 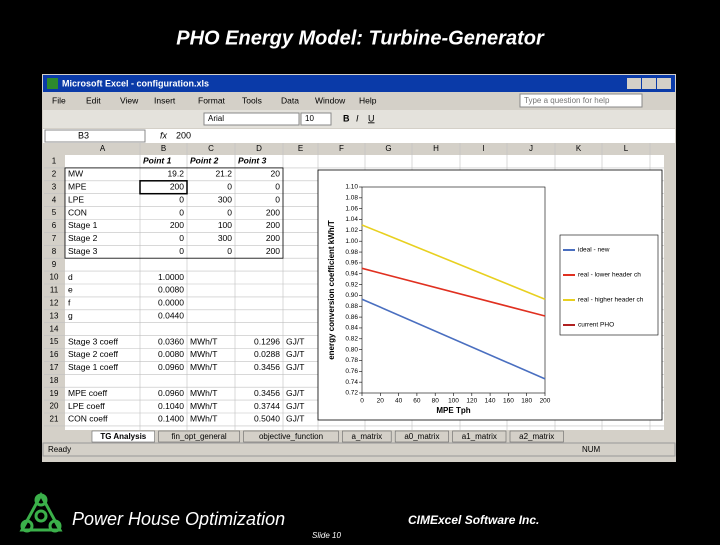 What do you see at coordinates (54, 380) in the screenshot?
I see `row-header: 18` at bounding box center [54, 380].